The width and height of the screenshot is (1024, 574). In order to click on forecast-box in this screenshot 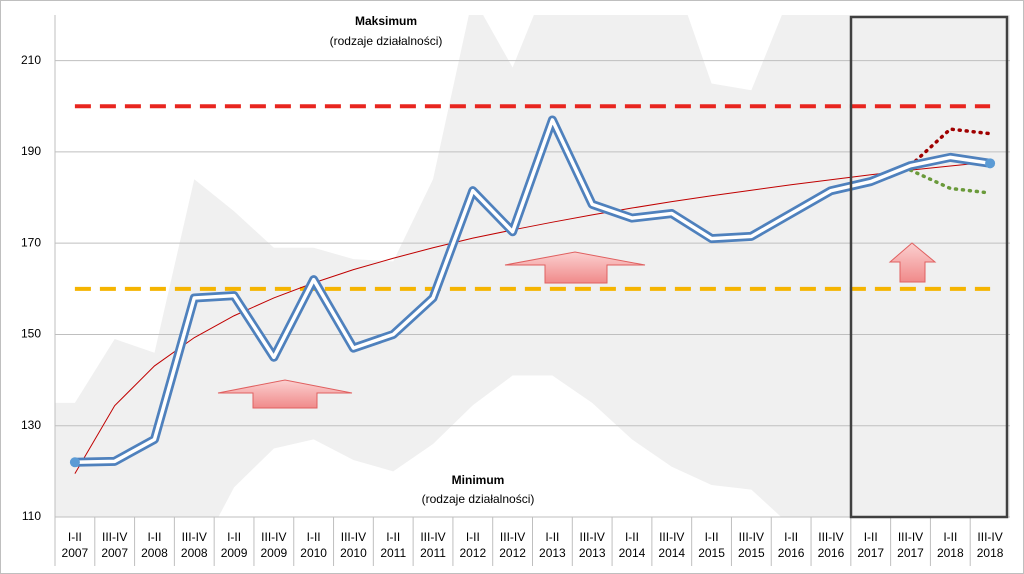, I will do `click(929, 267)`.